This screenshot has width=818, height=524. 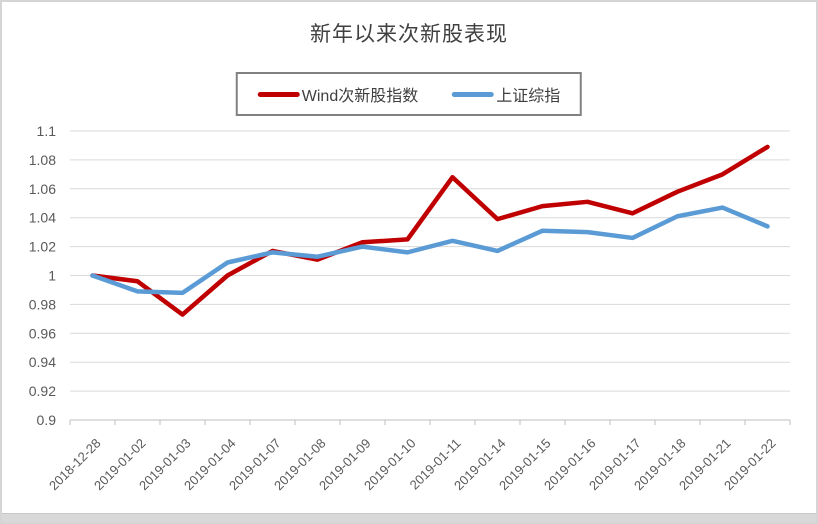 I want to click on legend-item-sse-composite: 上证综指, so click(x=506, y=94).